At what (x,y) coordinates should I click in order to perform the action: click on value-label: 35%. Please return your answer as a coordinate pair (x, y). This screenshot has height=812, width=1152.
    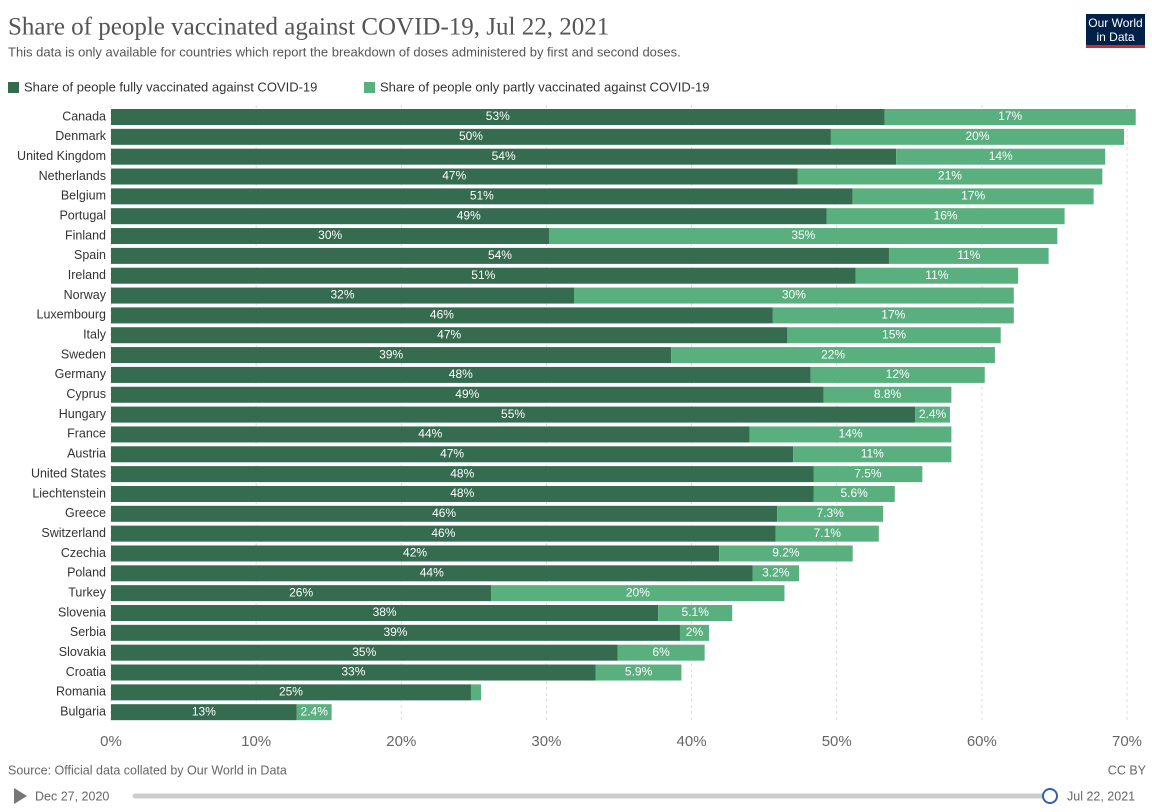
    Looking at the image, I should click on (803, 235).